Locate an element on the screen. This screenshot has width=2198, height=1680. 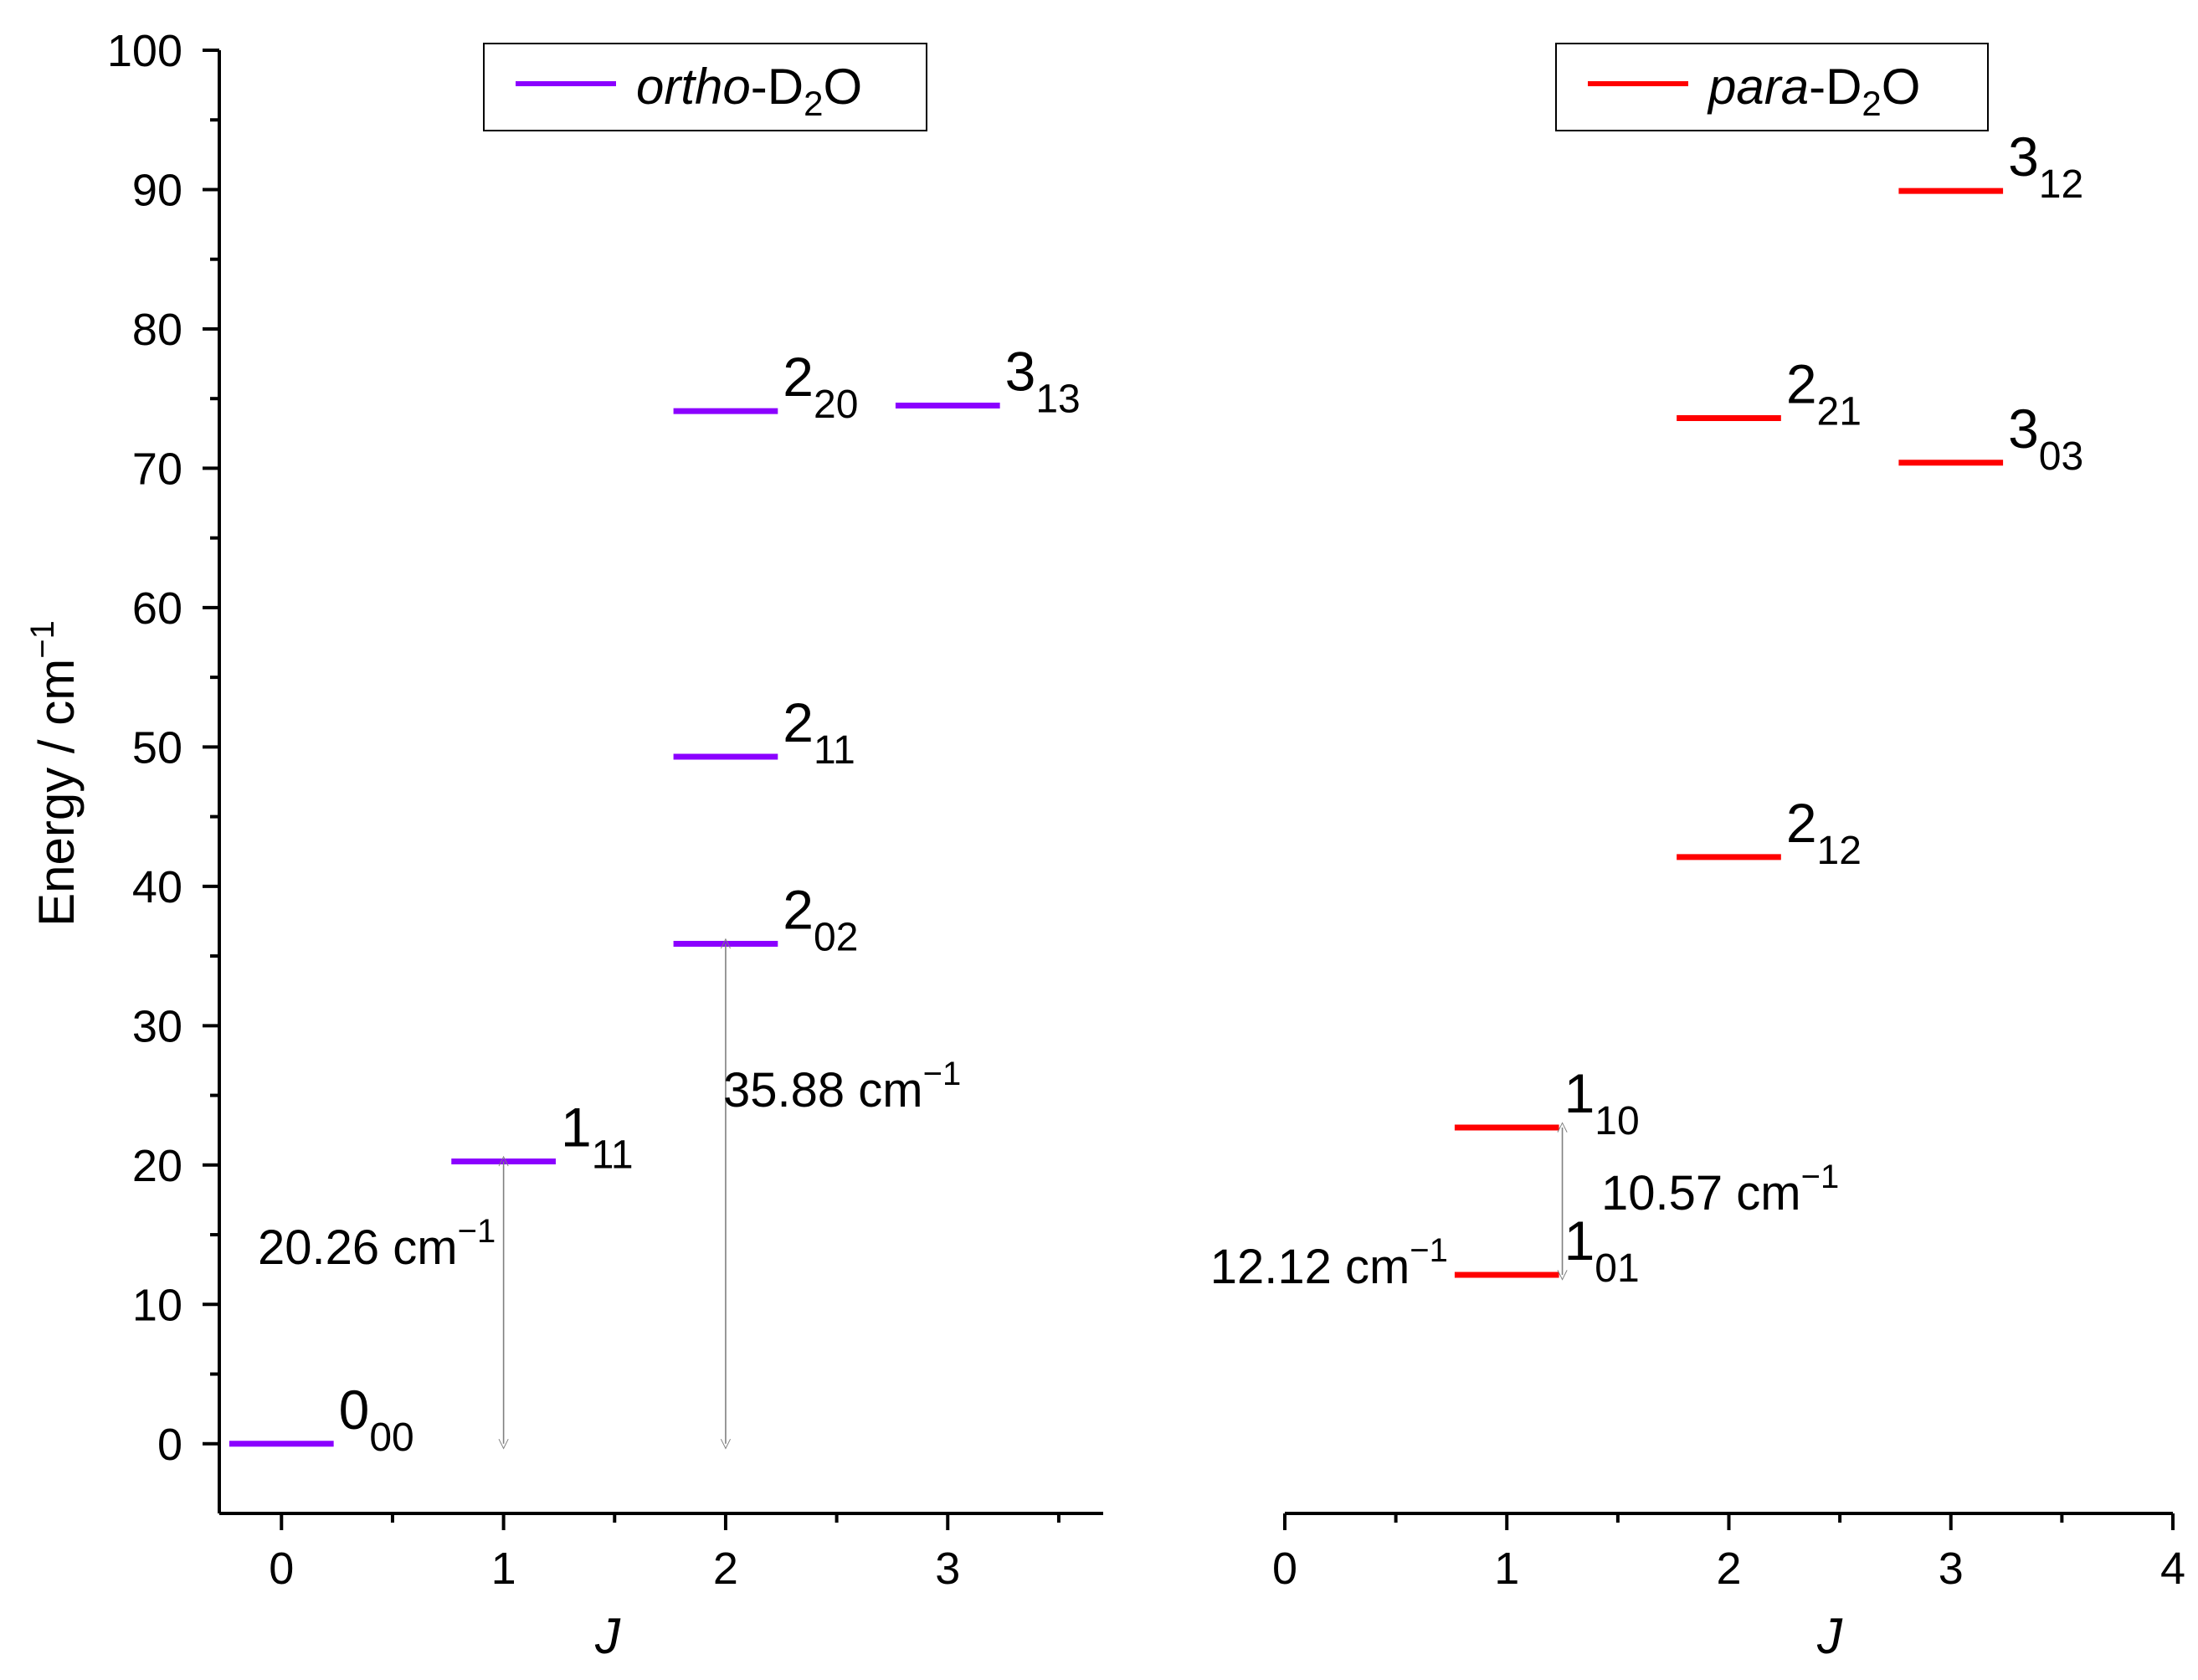
y-tick-label: 50 is located at coordinates (157, 747).